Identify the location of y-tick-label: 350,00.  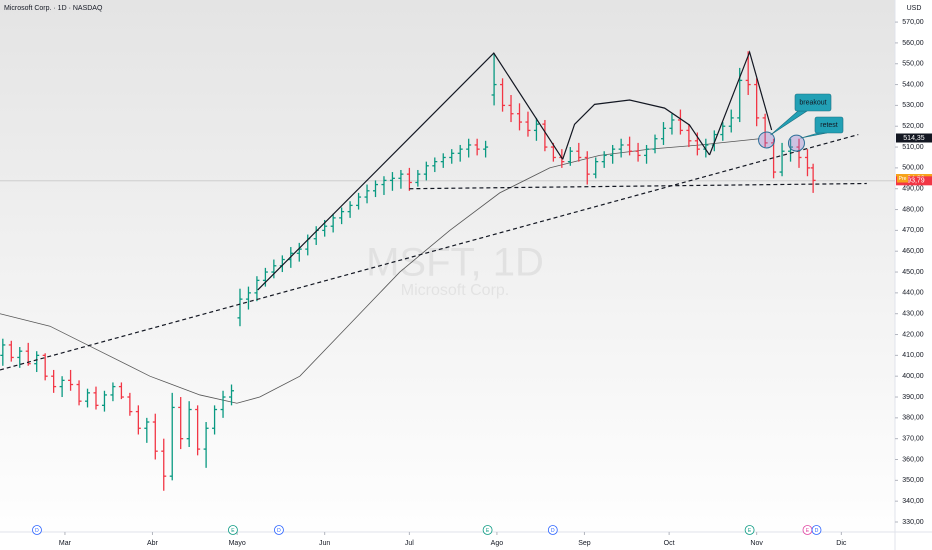
(913, 480).